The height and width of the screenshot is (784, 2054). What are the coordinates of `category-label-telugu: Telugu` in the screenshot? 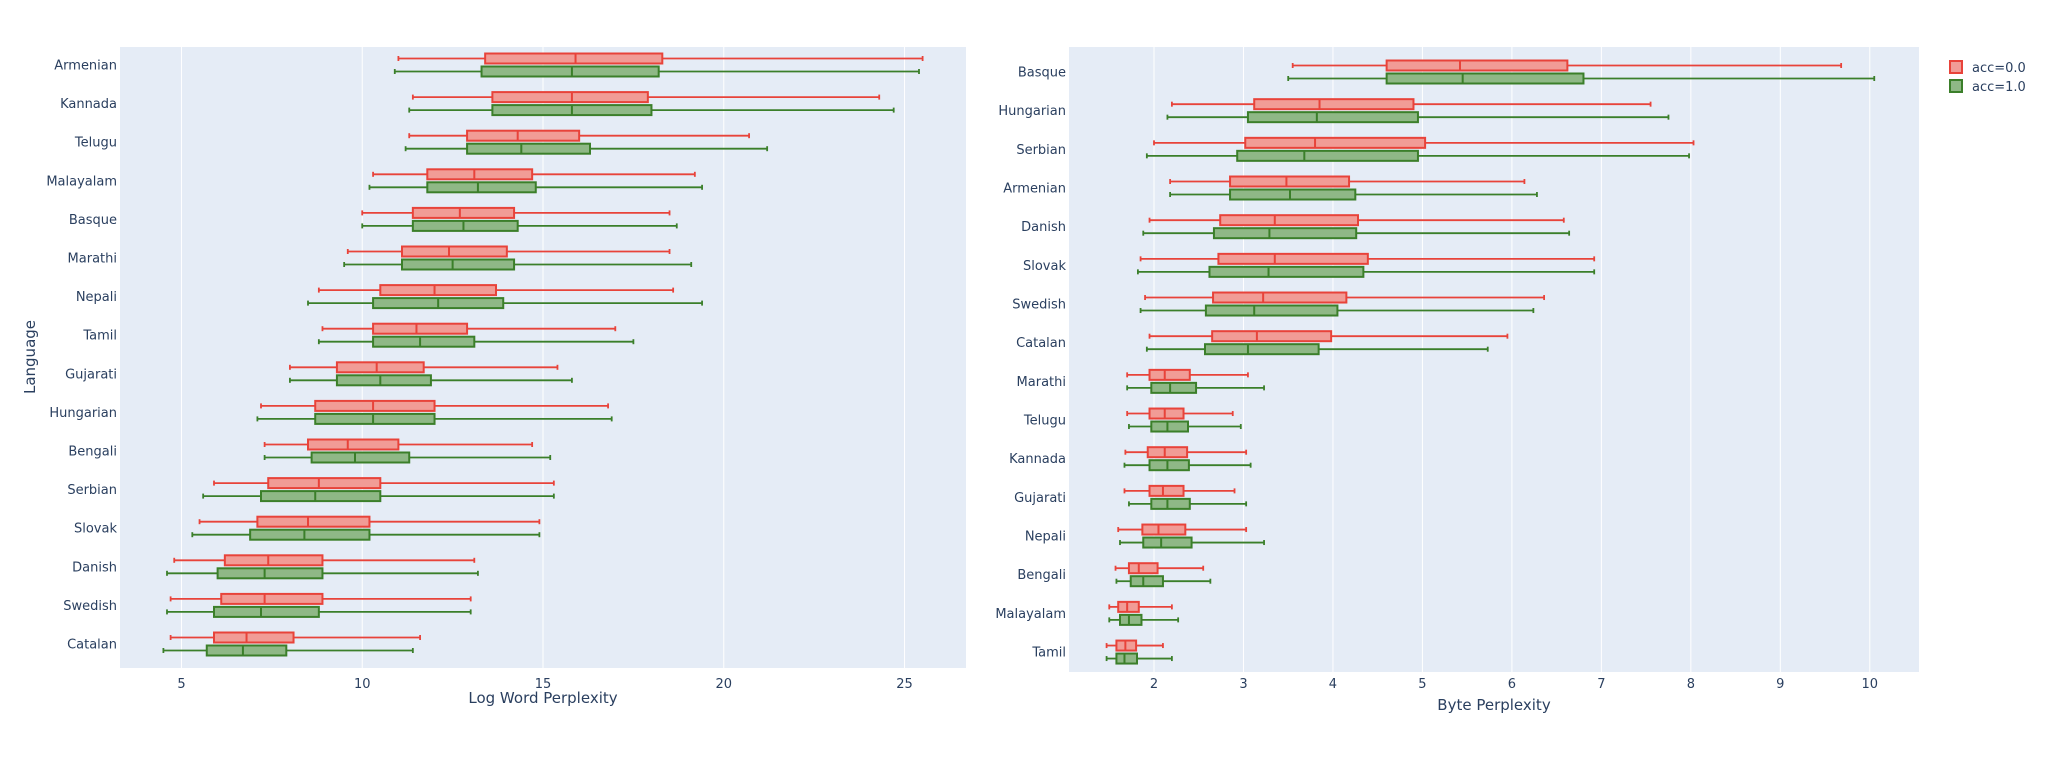 It's located at (95, 143).